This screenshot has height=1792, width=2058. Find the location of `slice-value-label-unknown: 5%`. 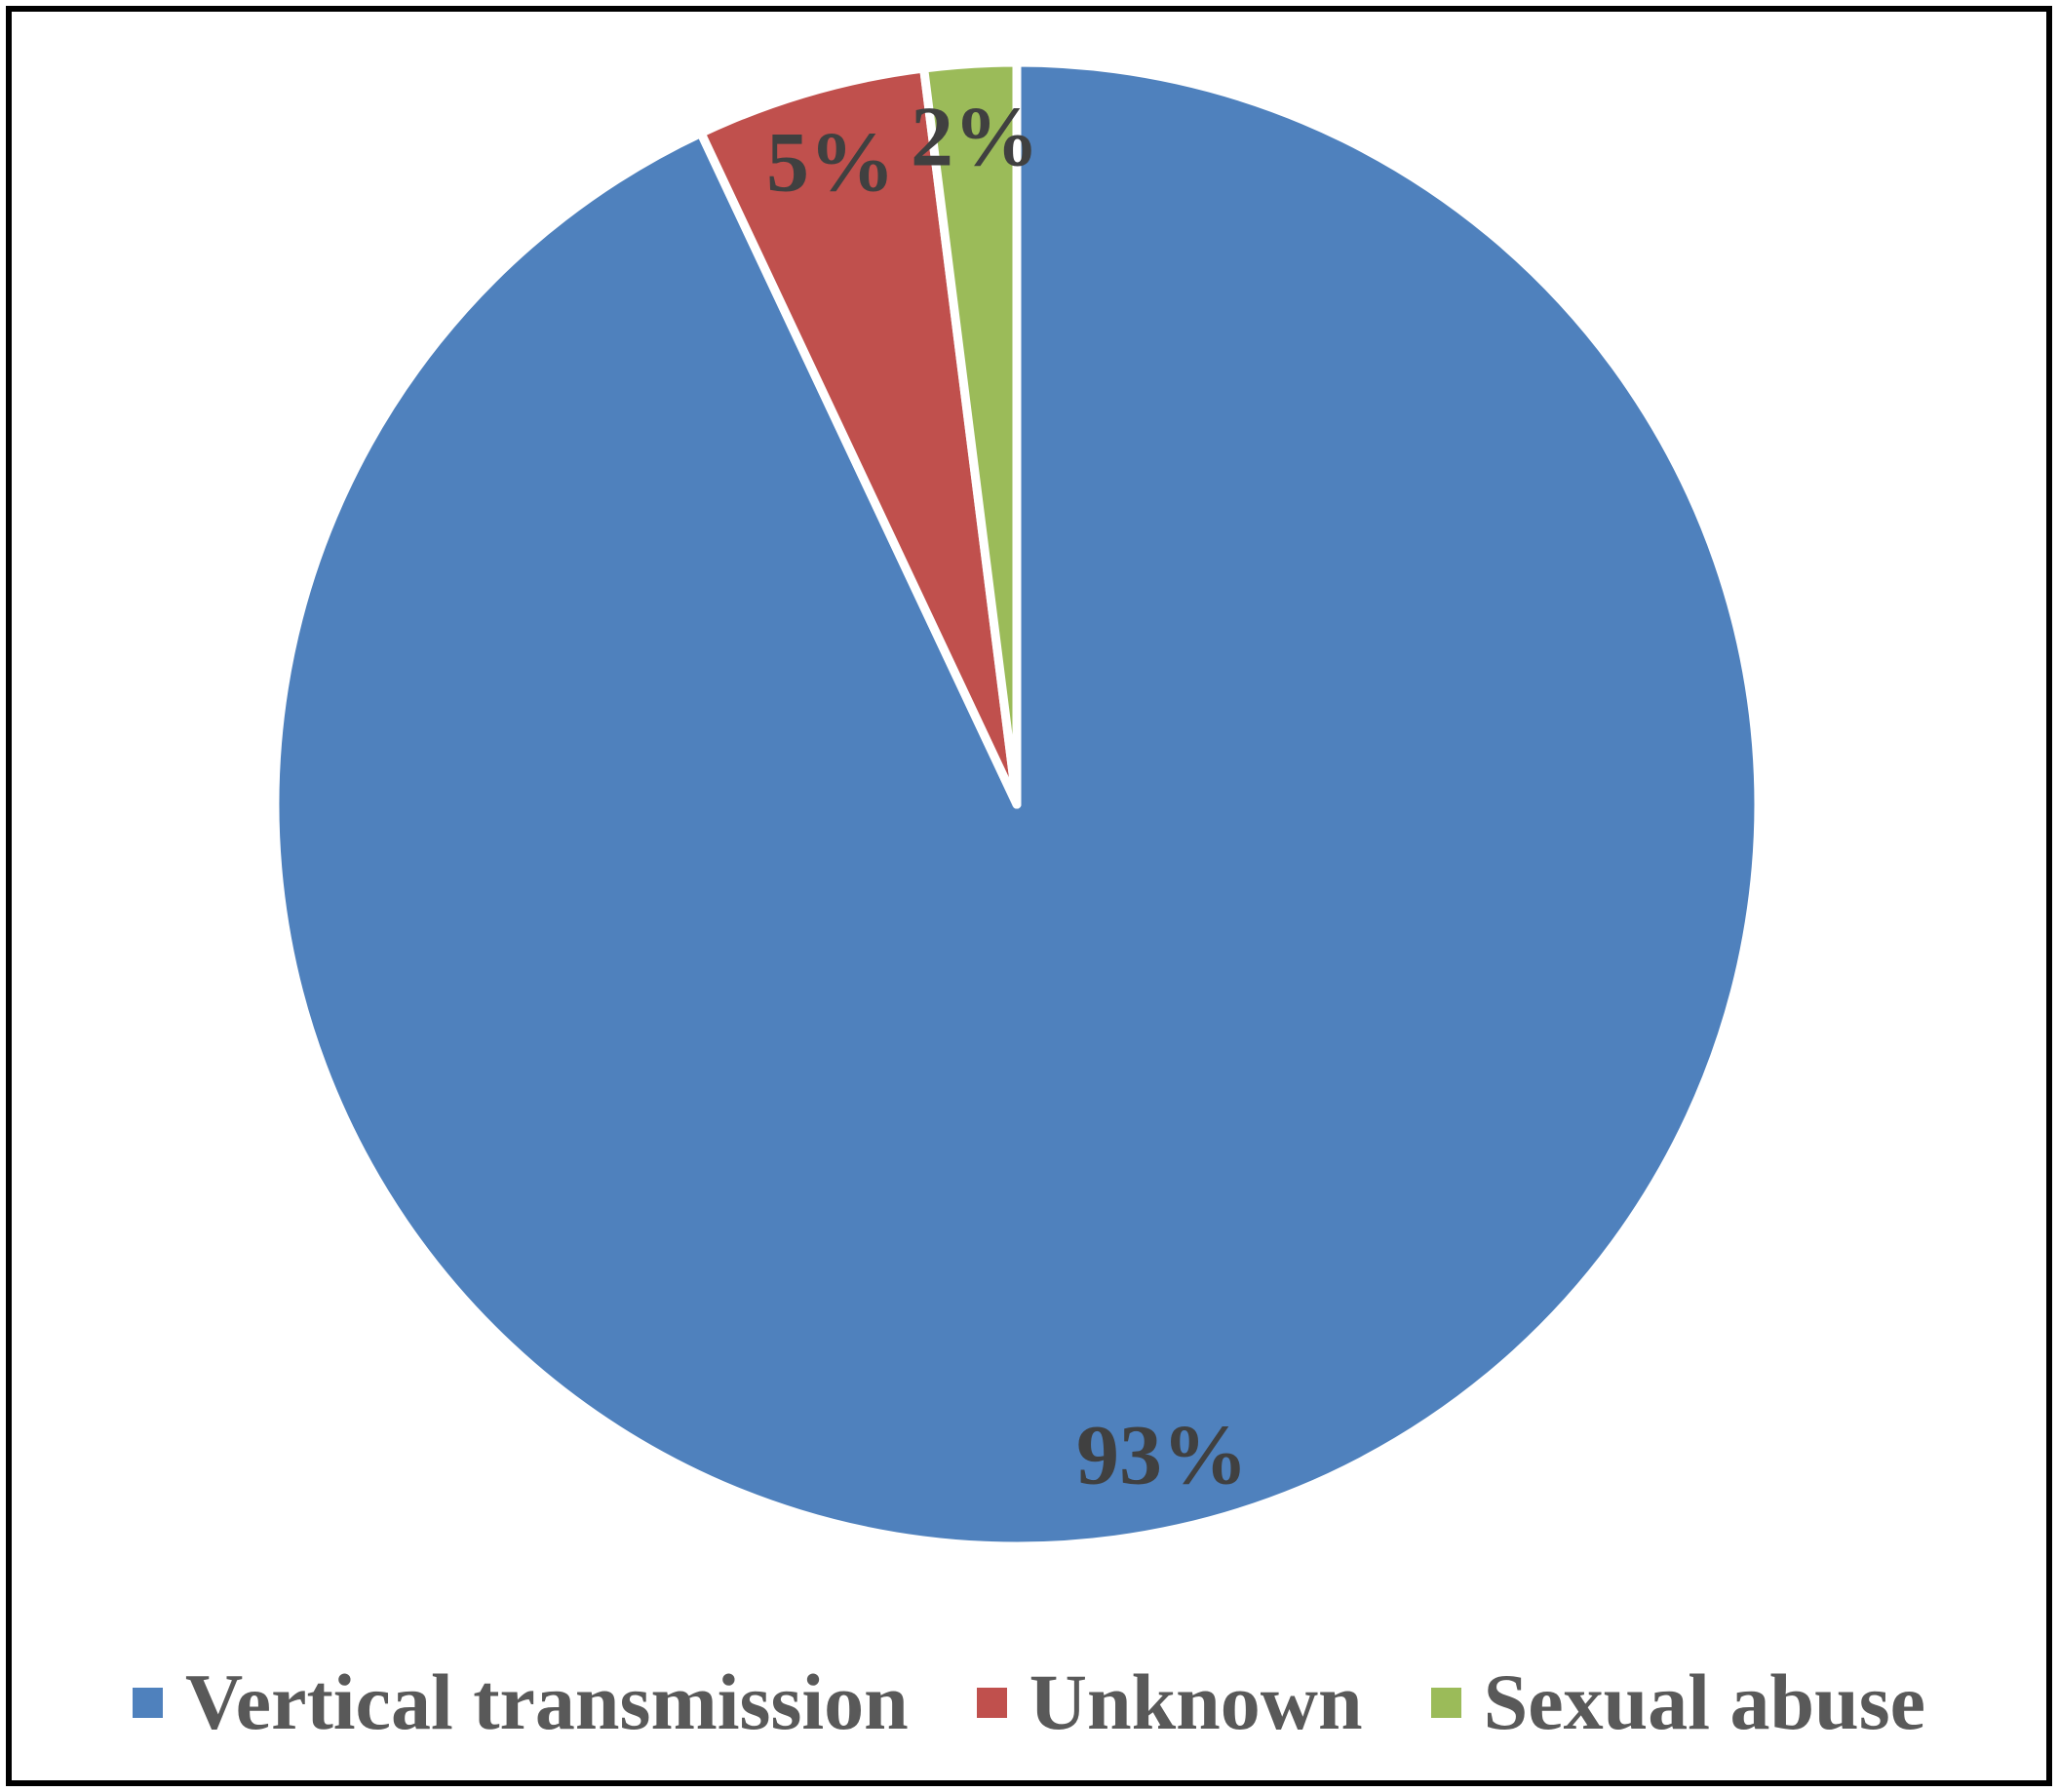

slice-value-label-unknown: 5% is located at coordinates (830, 163).